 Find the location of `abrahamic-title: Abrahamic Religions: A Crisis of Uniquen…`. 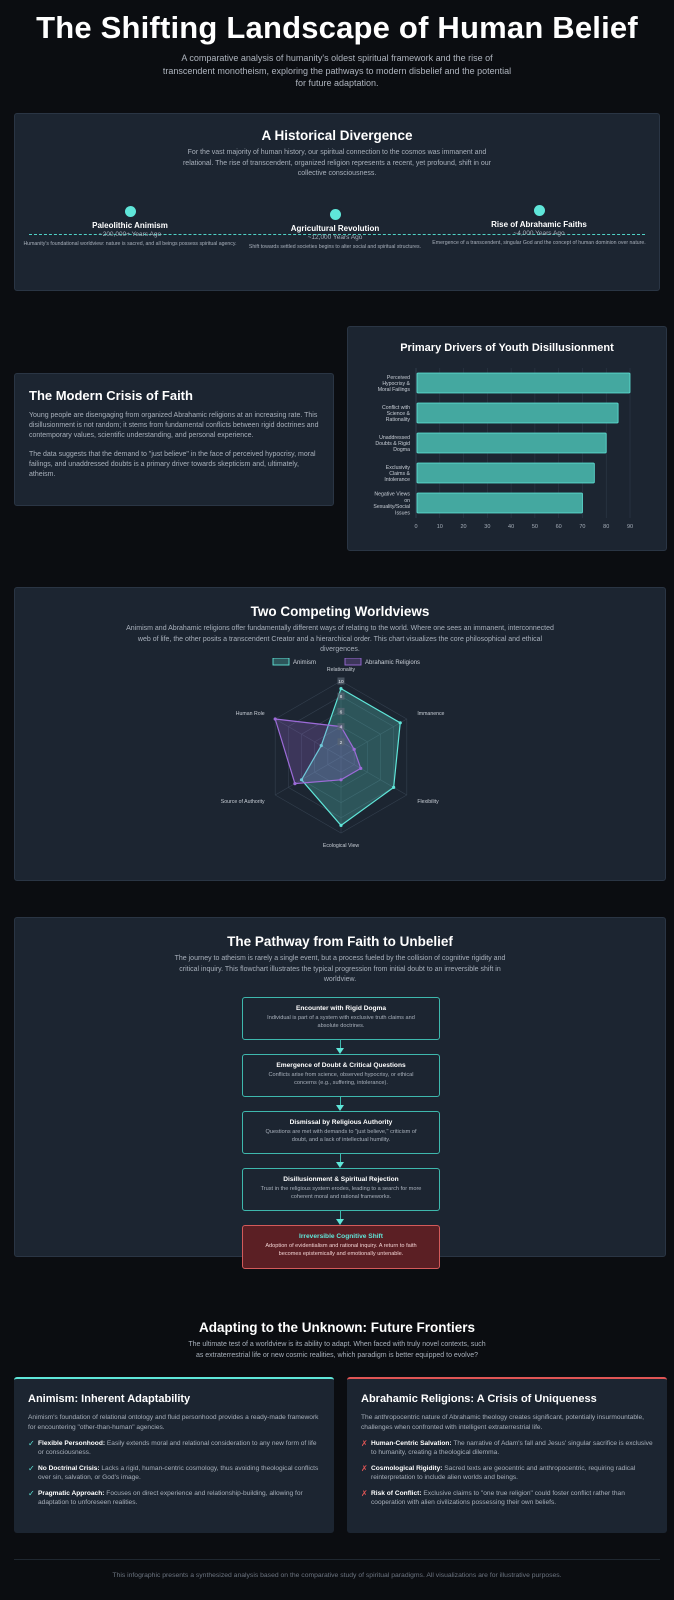

abrahamic-title: Abrahamic Religions: A Crisis of Uniquen… is located at coordinates (479, 1399).